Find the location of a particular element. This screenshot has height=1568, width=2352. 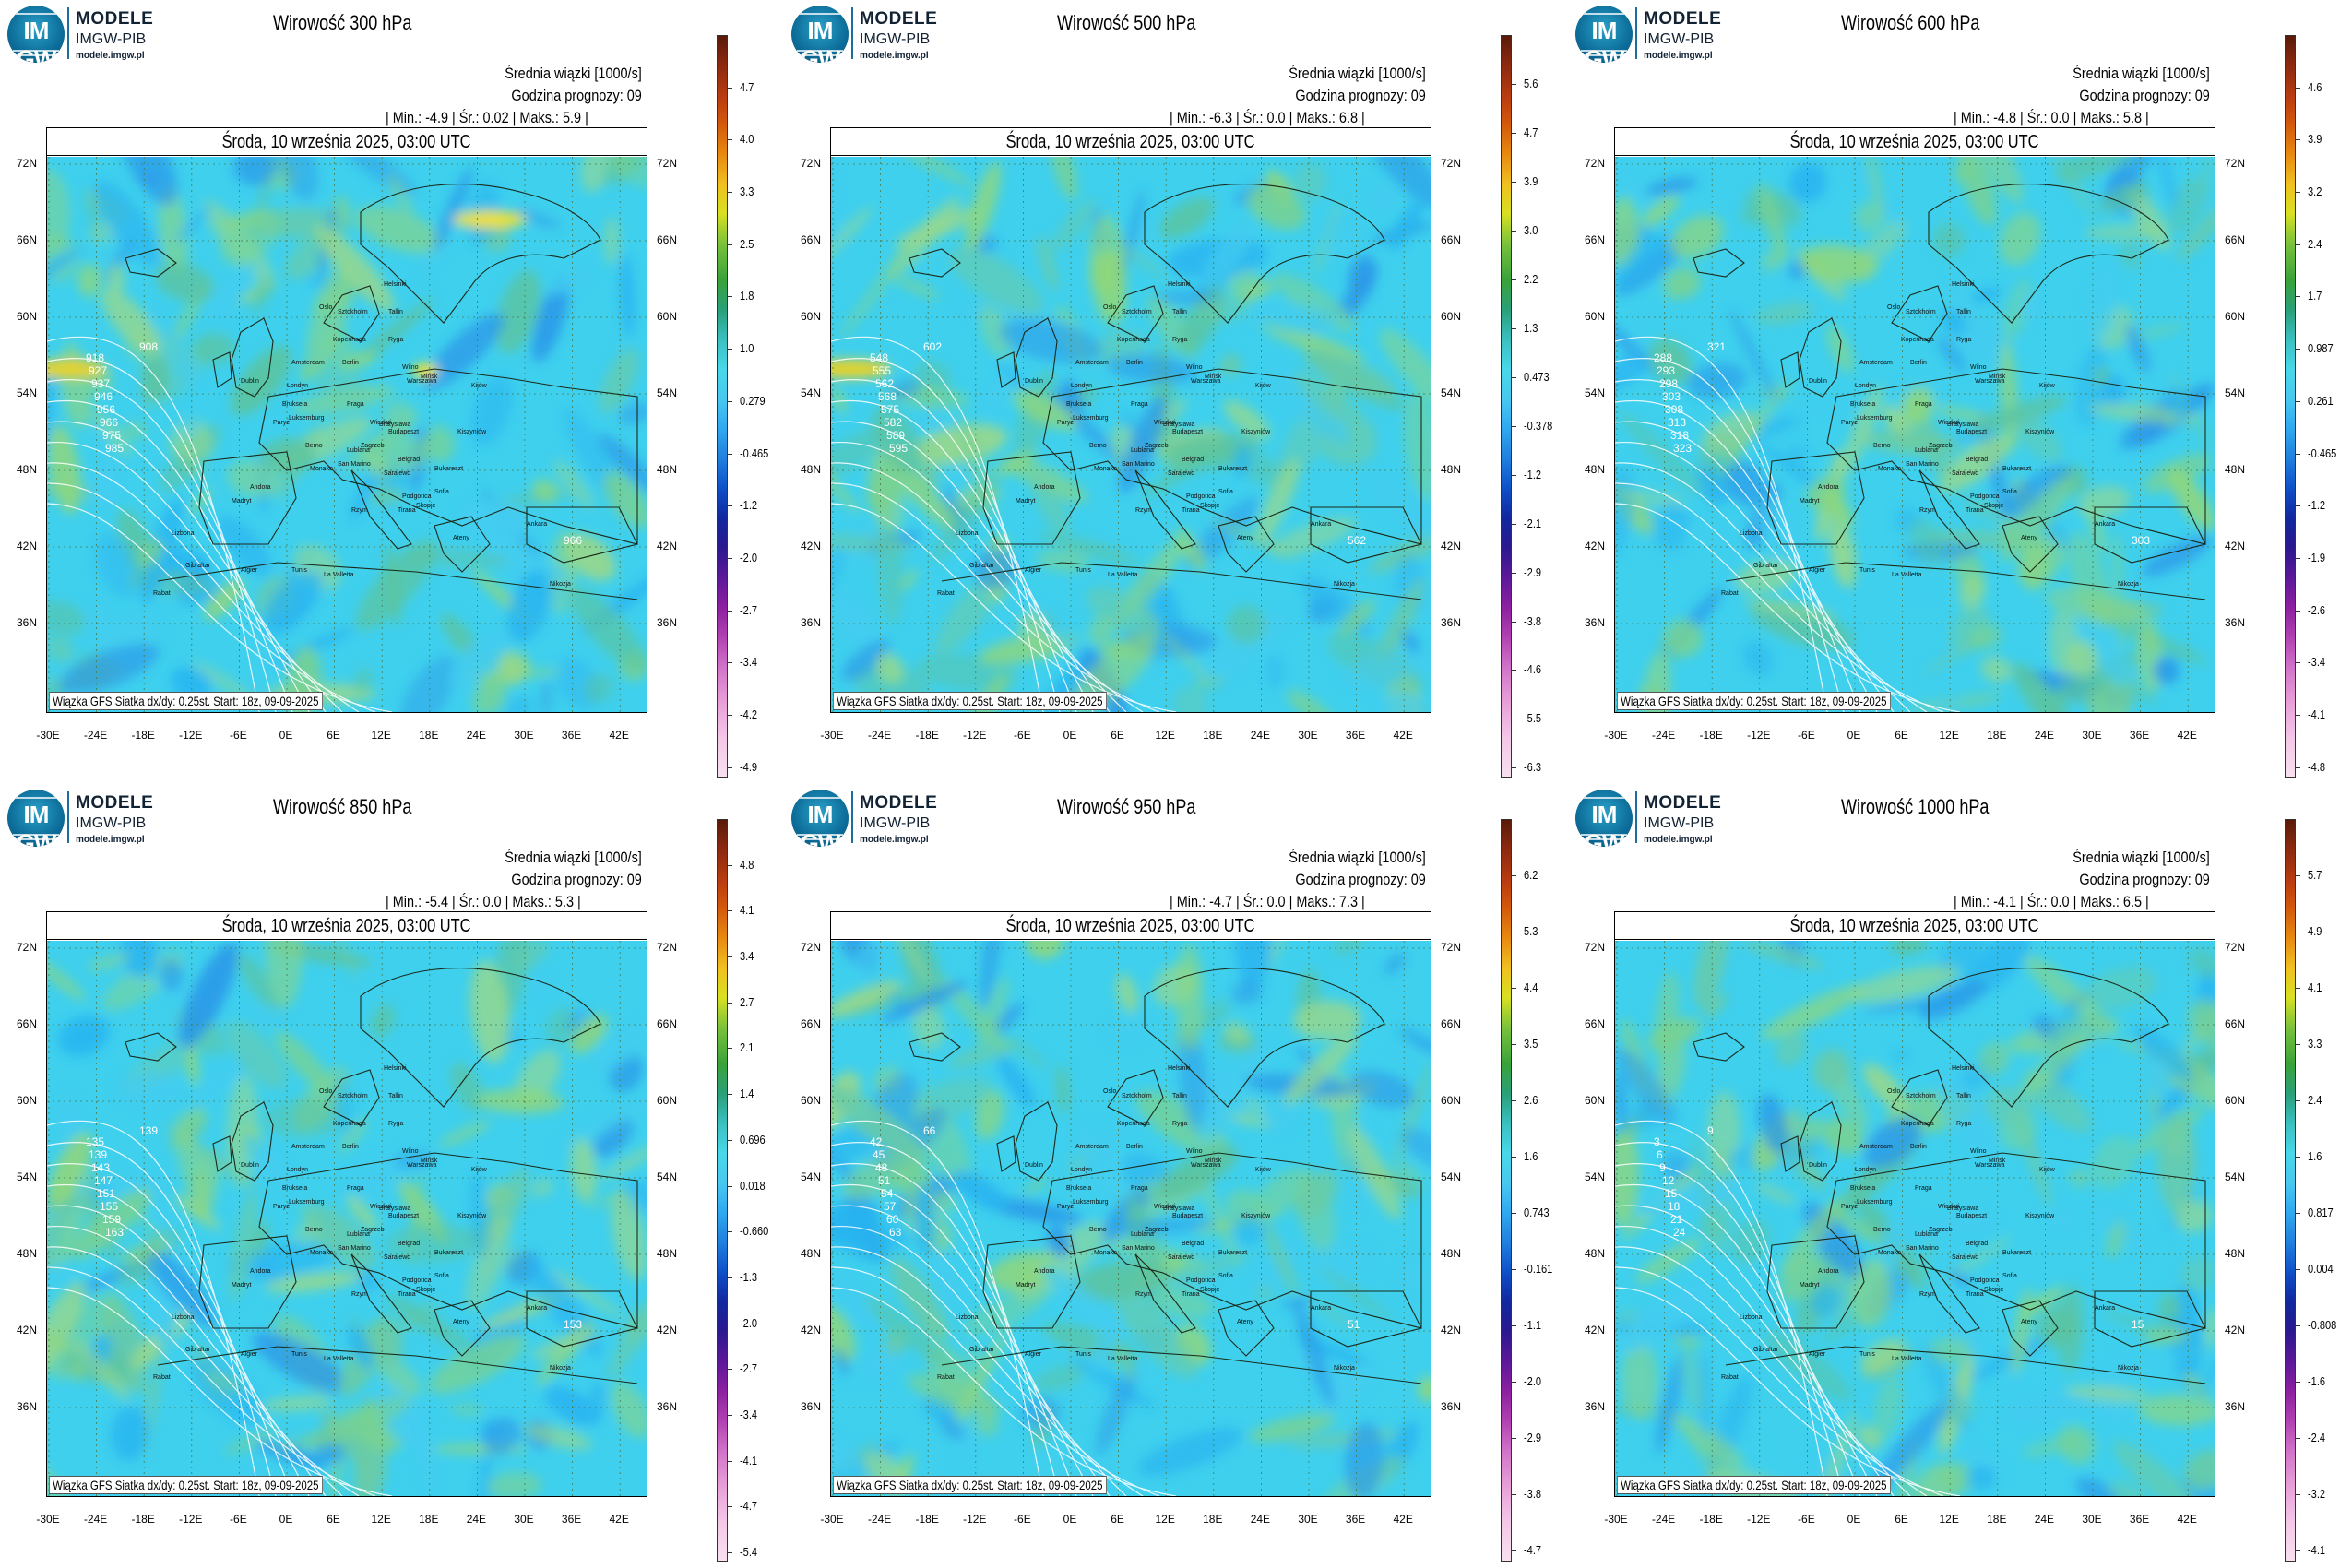

city-label: Monako is located at coordinates (1105, 469).